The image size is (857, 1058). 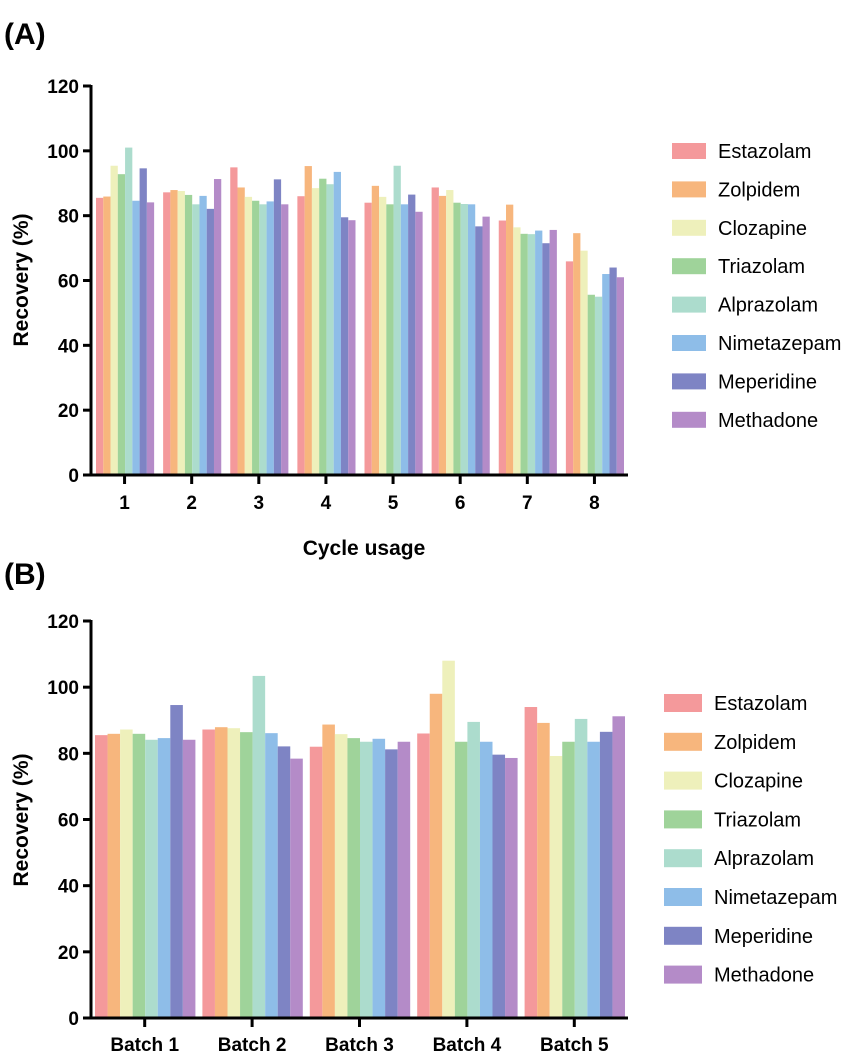 I want to click on y-tick-label: 40, so click(x=68, y=346).